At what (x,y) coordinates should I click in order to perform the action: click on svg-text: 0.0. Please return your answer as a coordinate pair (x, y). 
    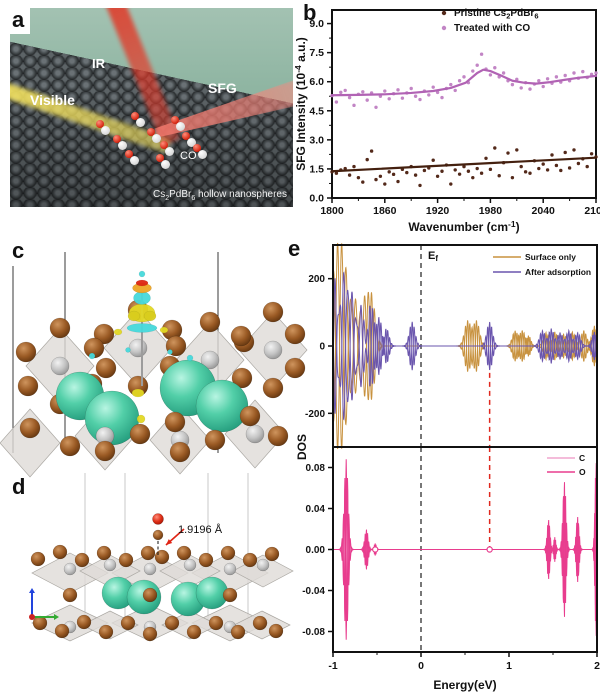
    Looking at the image, I should click on (316, 199).